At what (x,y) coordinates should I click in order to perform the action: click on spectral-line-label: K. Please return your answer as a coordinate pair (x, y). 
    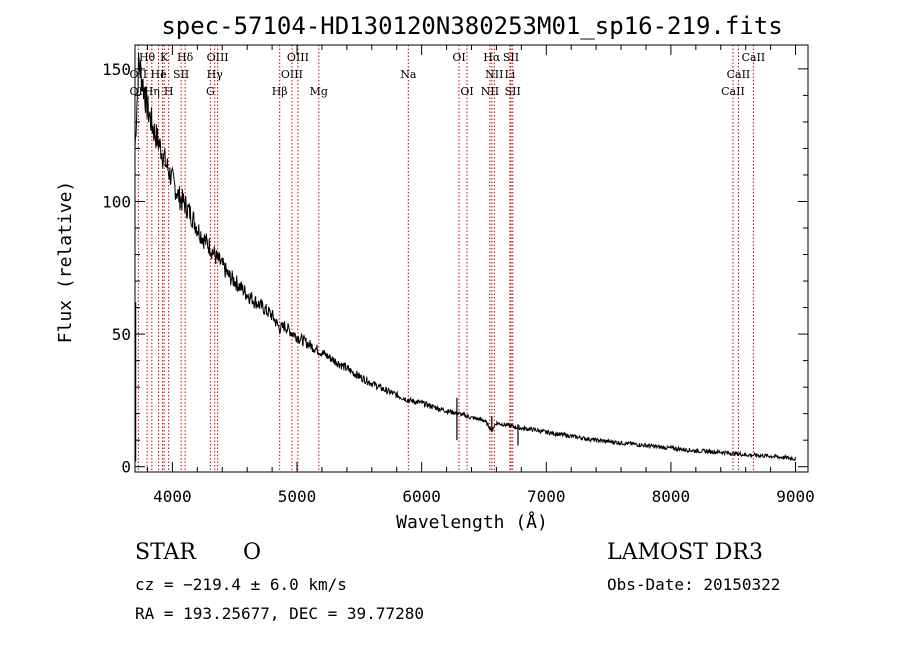
    Looking at the image, I should click on (164, 57).